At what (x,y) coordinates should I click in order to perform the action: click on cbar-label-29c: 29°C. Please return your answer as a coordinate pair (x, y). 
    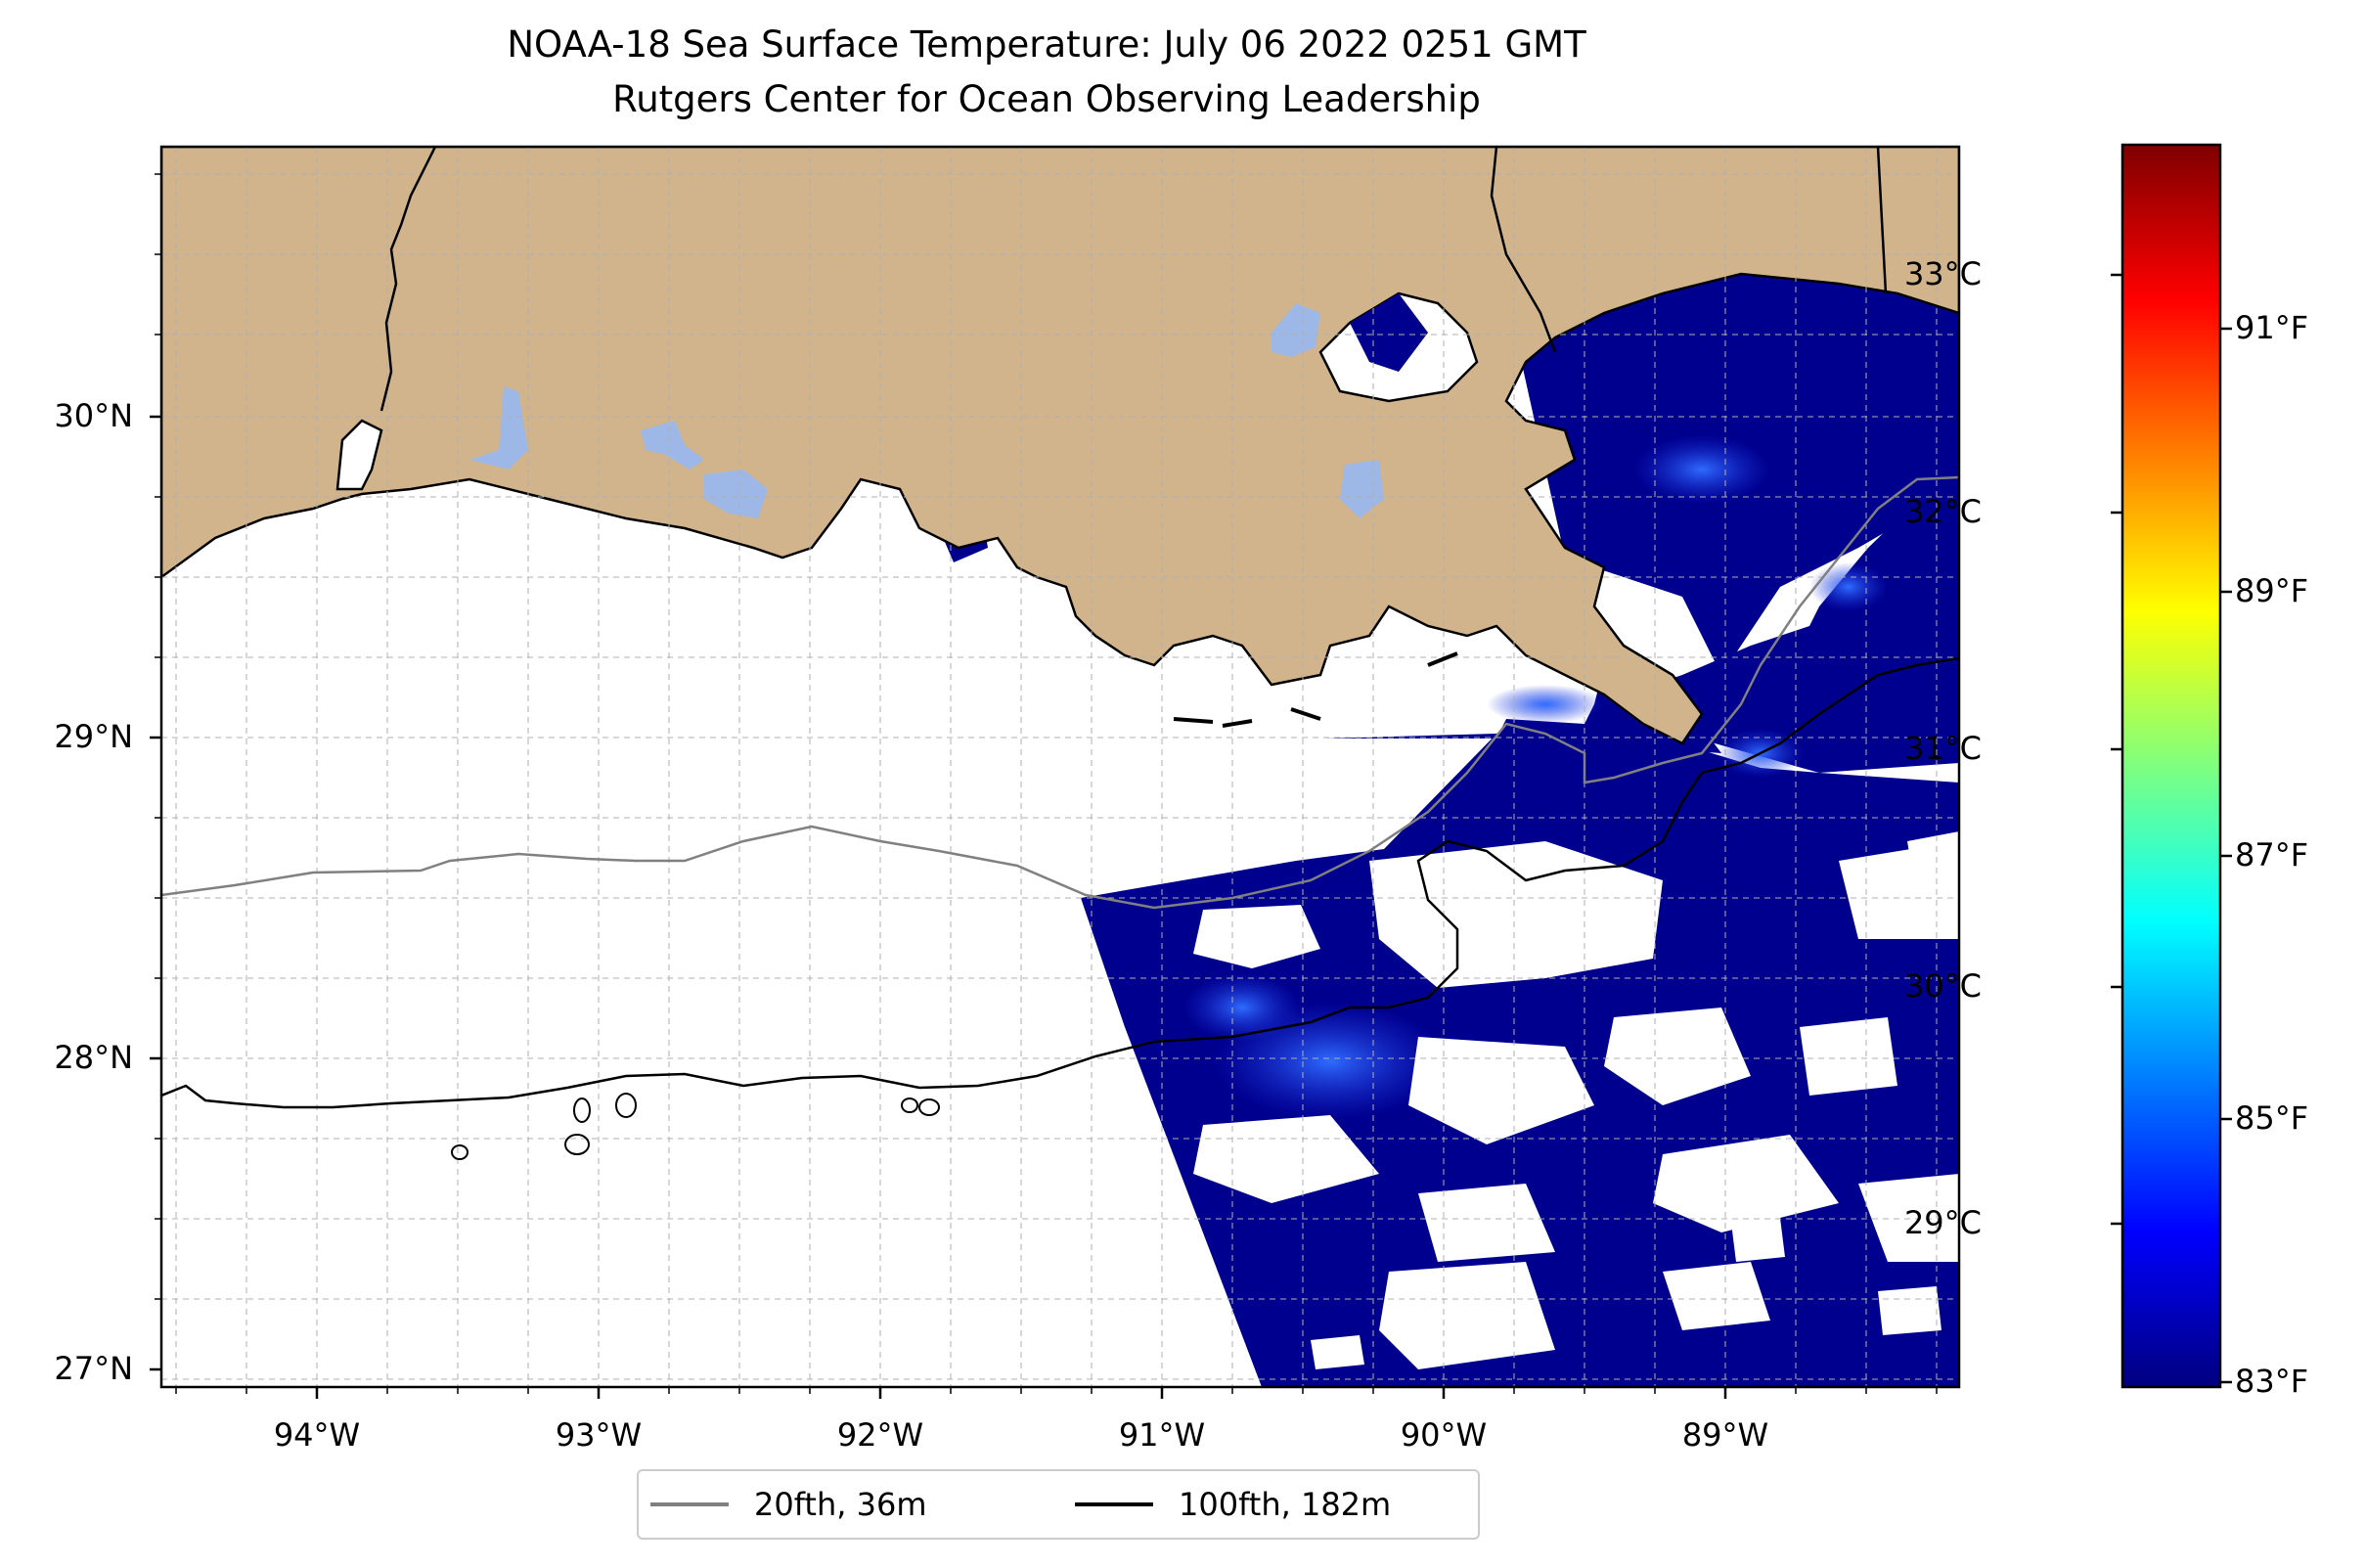
    Looking at the image, I should click on (1942, 1222).